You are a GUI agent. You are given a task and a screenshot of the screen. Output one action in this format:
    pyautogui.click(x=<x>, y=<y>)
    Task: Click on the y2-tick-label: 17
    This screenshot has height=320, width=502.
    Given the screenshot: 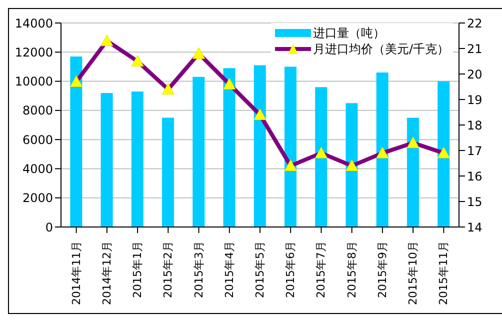 What is the action you would take?
    pyautogui.click(x=474, y=151)
    